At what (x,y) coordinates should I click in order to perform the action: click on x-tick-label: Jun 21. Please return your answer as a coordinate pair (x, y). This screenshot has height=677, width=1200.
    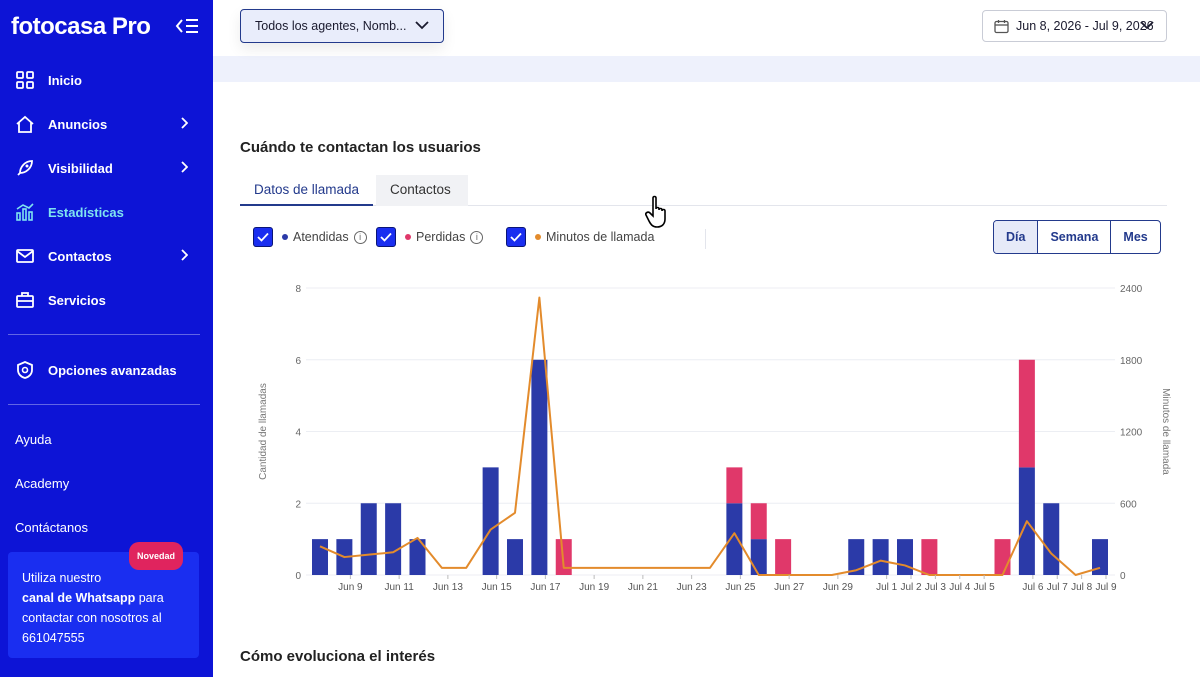
    Looking at the image, I should click on (643, 587).